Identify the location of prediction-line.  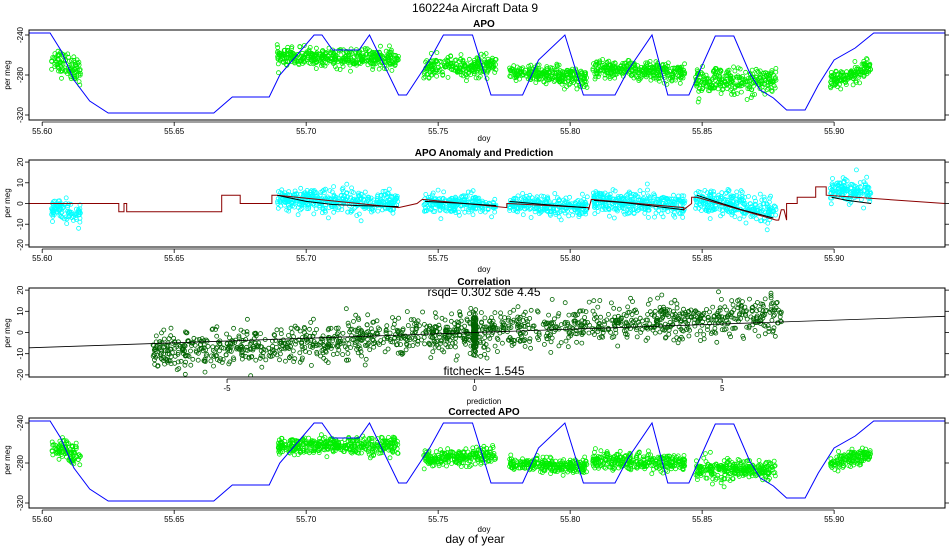
(638, 205).